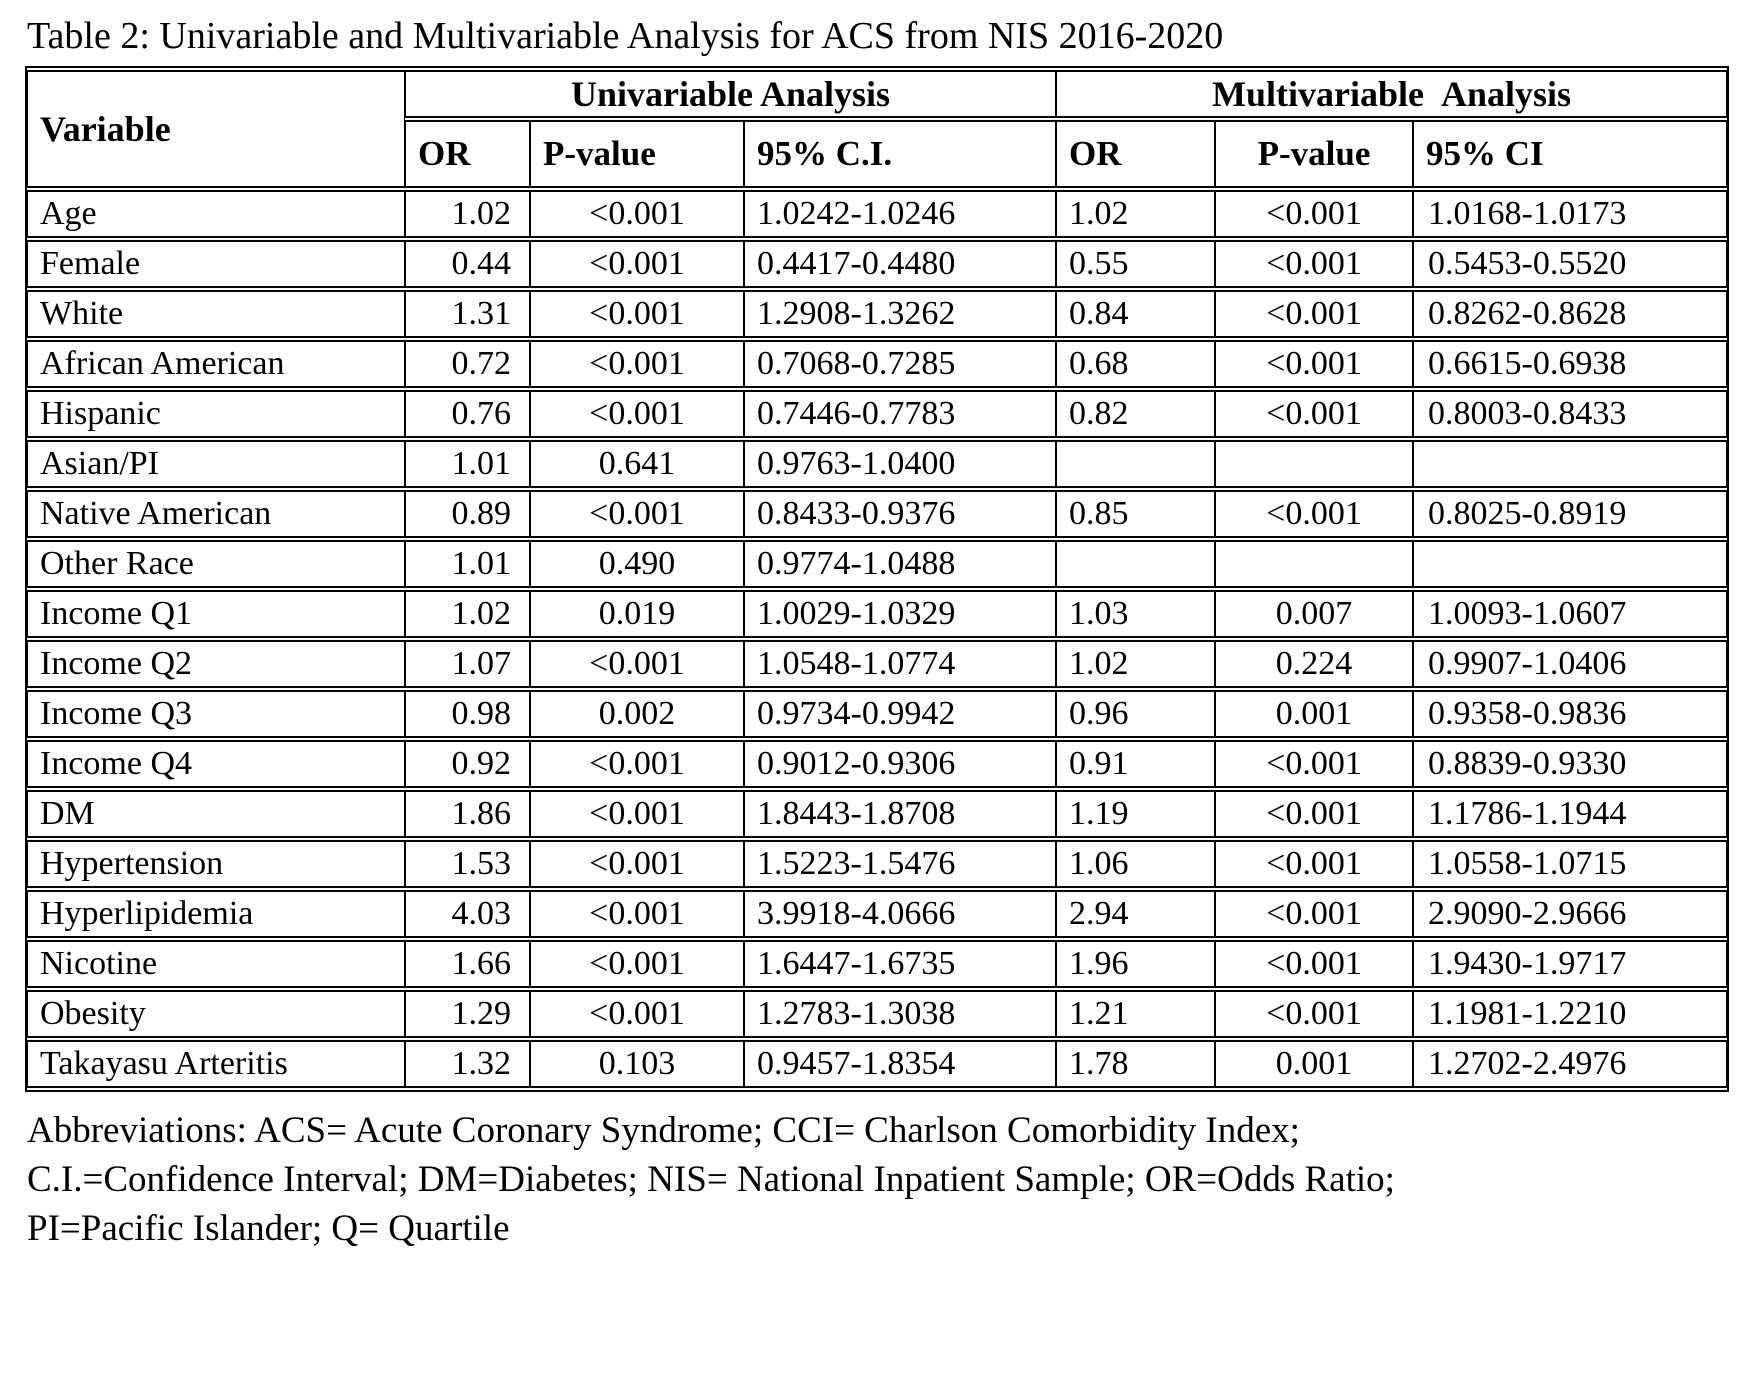 Image resolution: width=1752 pixels, height=1384 pixels. What do you see at coordinates (900, 864) in the screenshot?
I see `uni-ci-cell: 1.5223-1.5476` at bounding box center [900, 864].